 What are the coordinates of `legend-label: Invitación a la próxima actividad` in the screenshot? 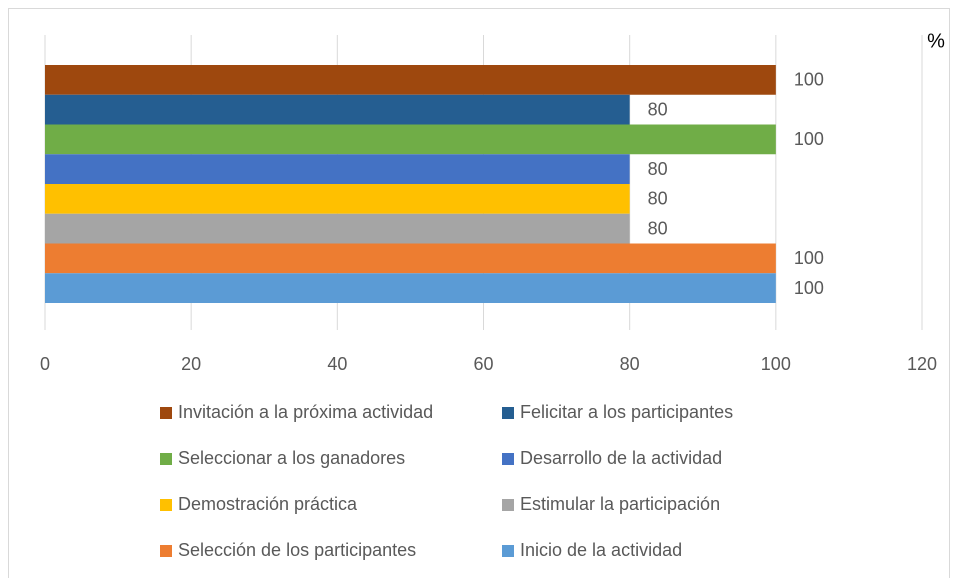 It's located at (305, 412).